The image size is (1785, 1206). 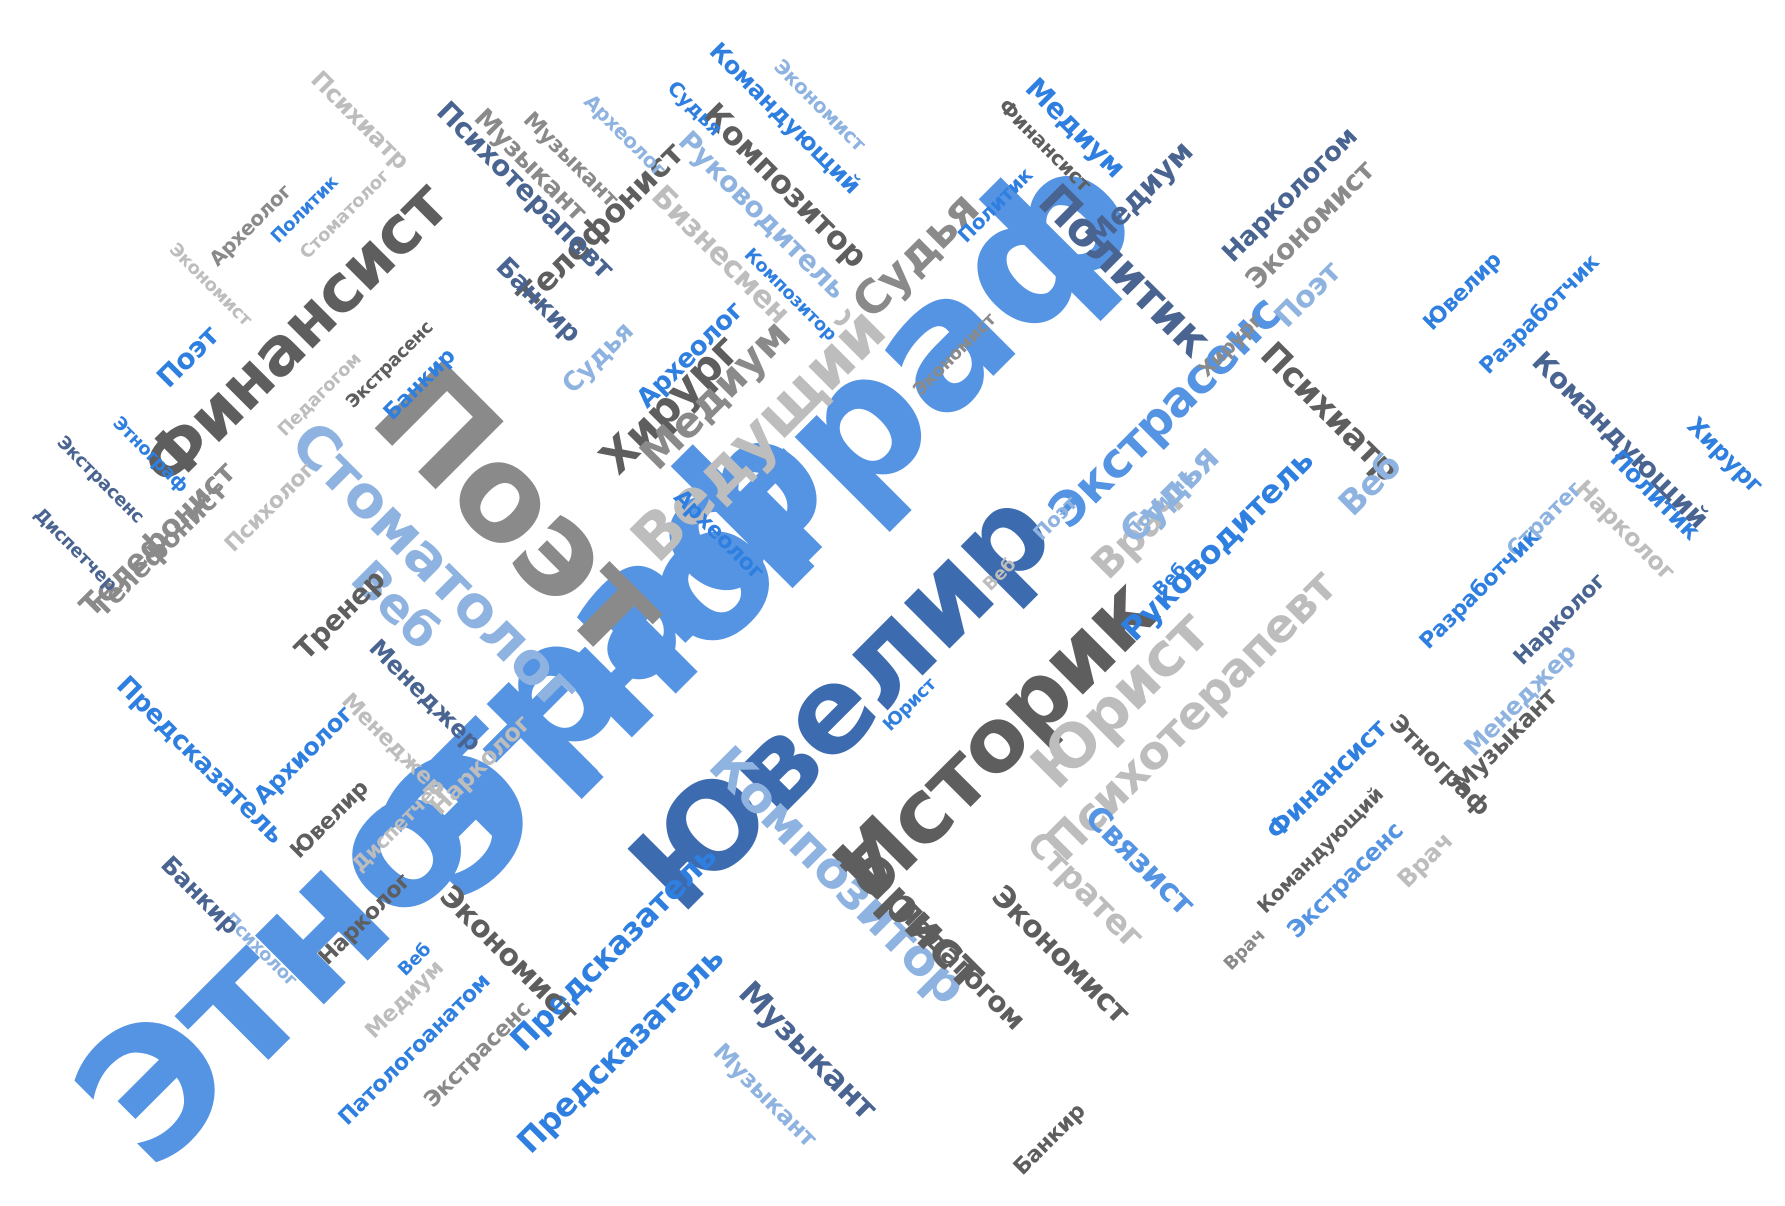 What do you see at coordinates (1049, 1139) in the screenshot?
I see `cloud-word: Банкир` at bounding box center [1049, 1139].